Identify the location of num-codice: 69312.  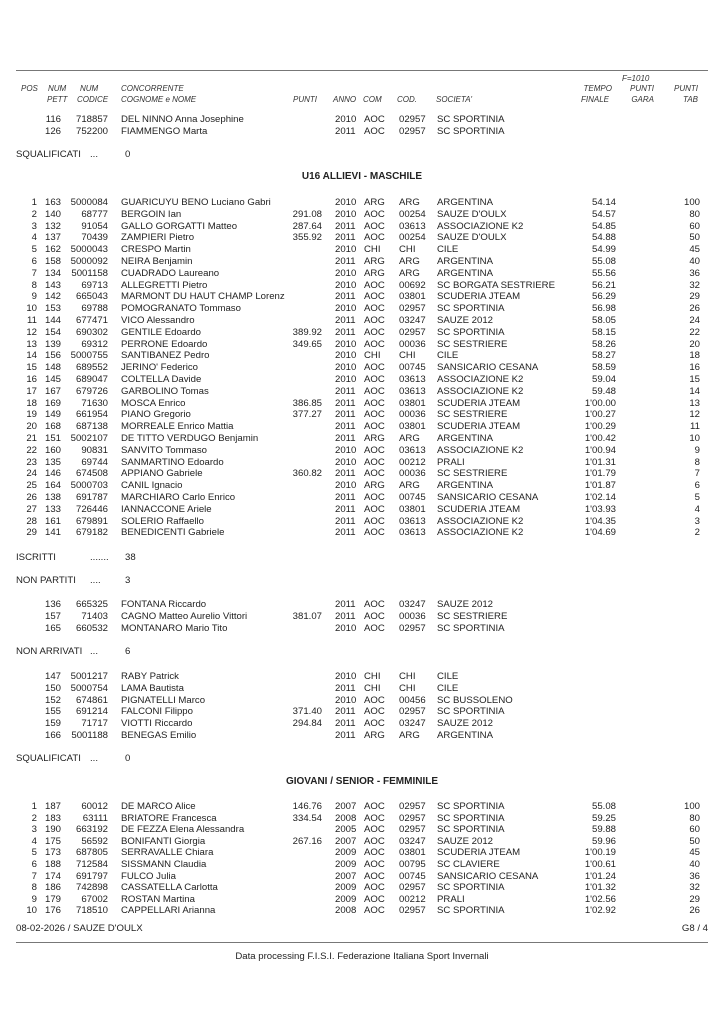
(94, 344).